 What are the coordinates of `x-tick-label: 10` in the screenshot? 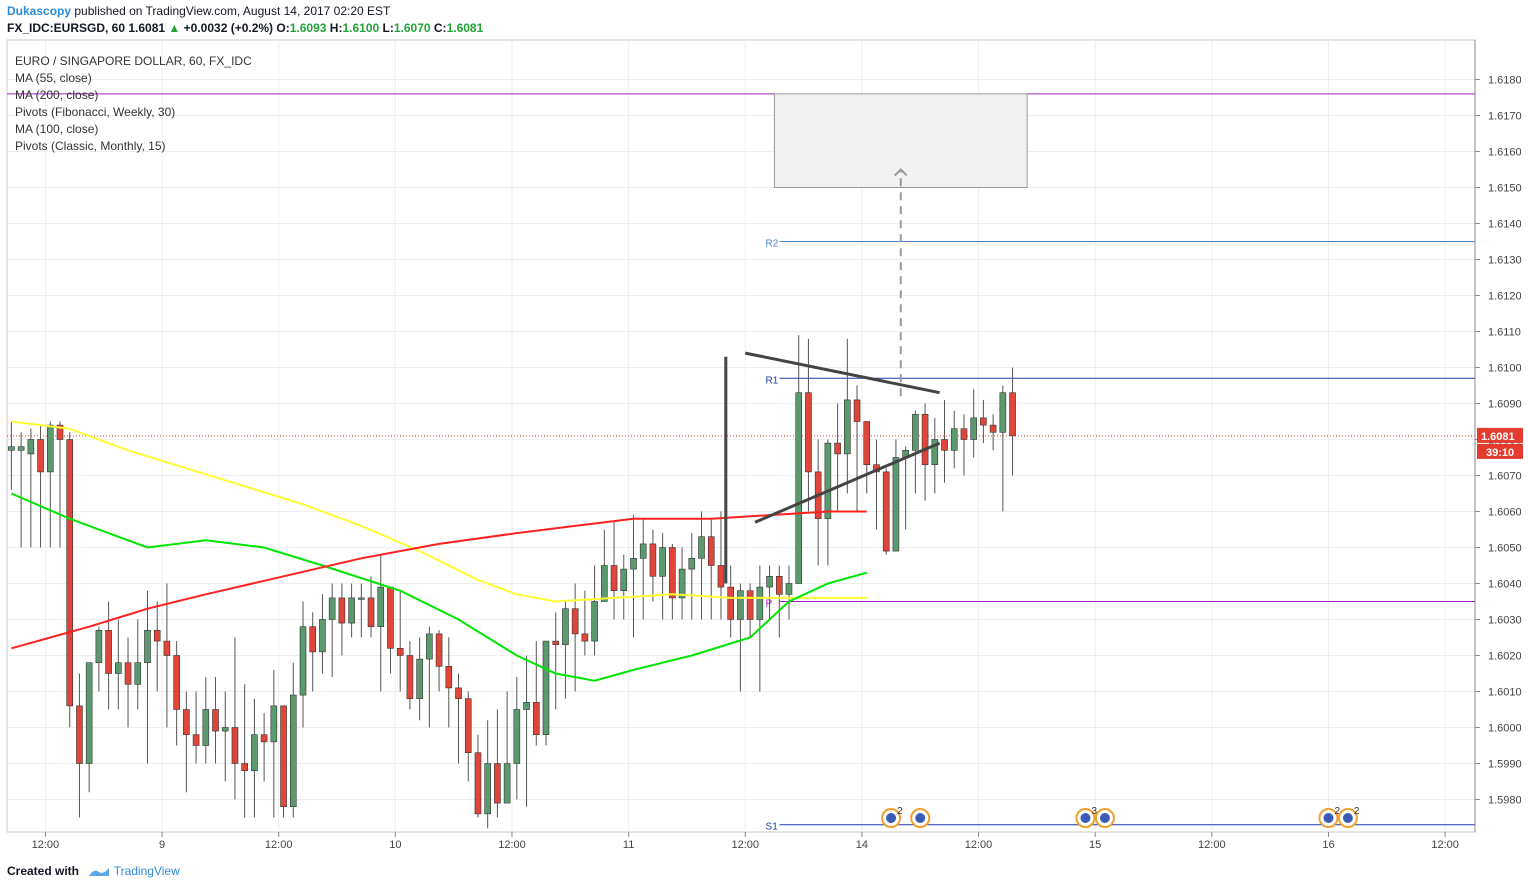 It's located at (395, 845).